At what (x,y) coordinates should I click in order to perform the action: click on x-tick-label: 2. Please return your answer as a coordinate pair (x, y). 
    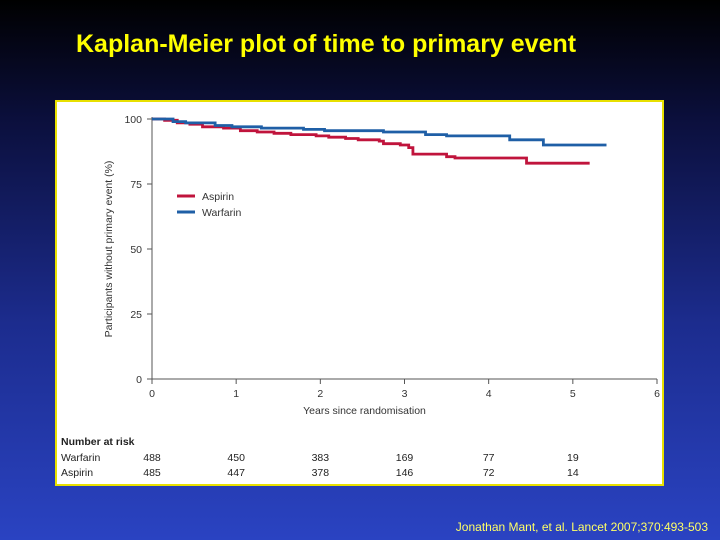
    Looking at the image, I should click on (320, 394).